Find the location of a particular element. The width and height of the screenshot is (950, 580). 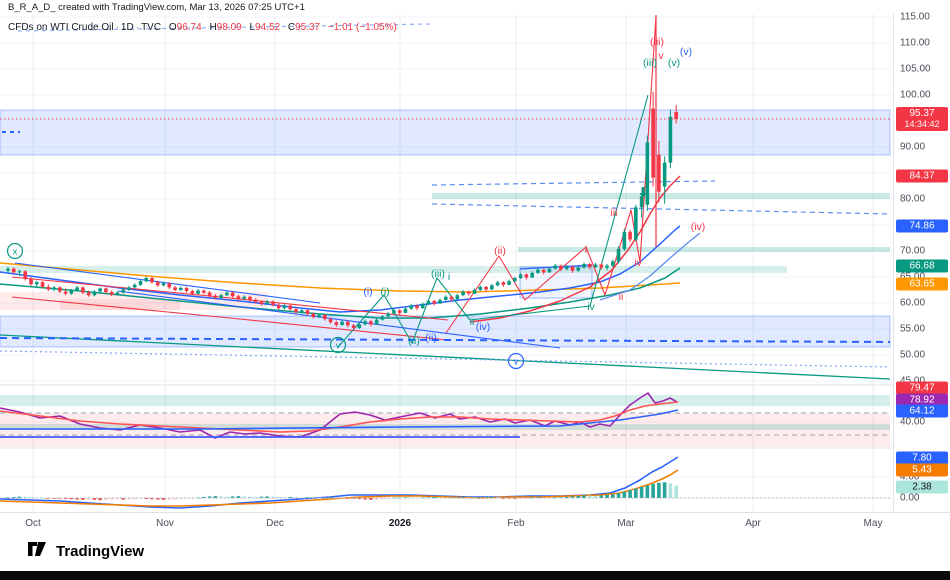

macd-line is located at coordinates (339, 488).